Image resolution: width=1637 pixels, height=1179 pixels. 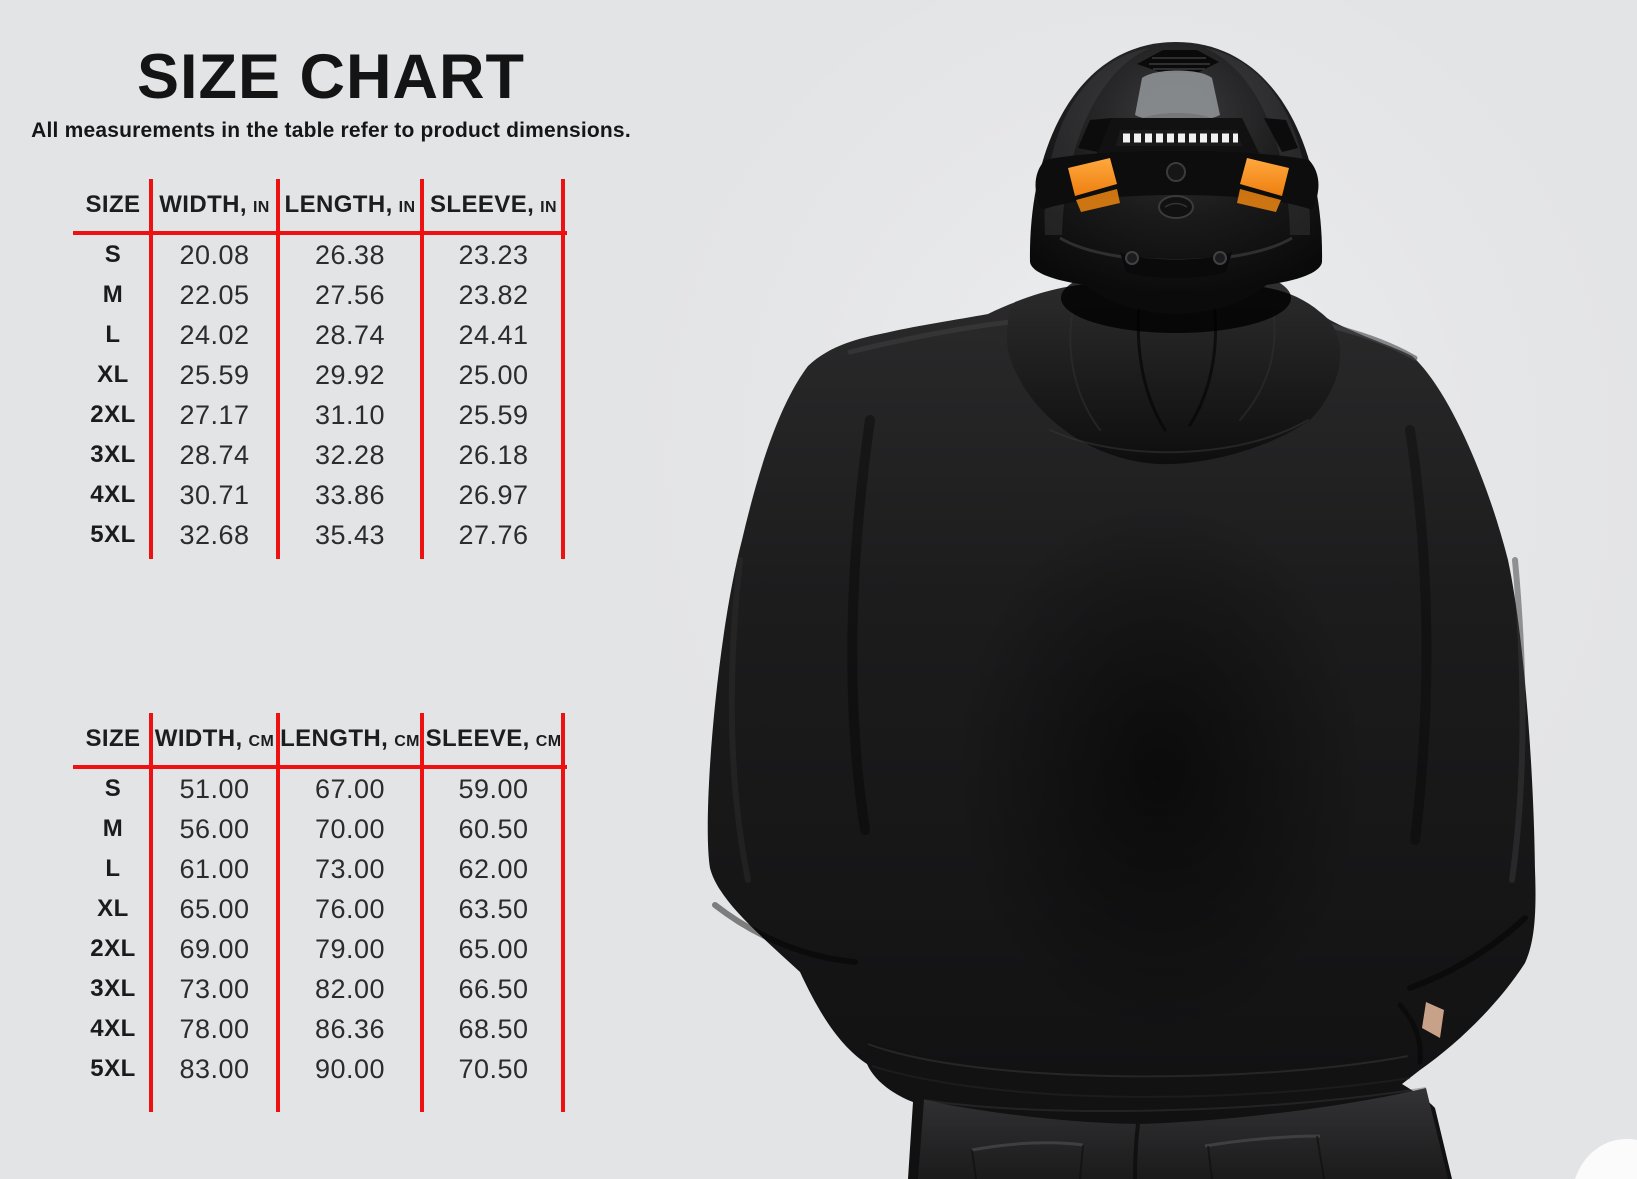 What do you see at coordinates (214, 204) in the screenshot?
I see `column-header-width: WIDTH, IN` at bounding box center [214, 204].